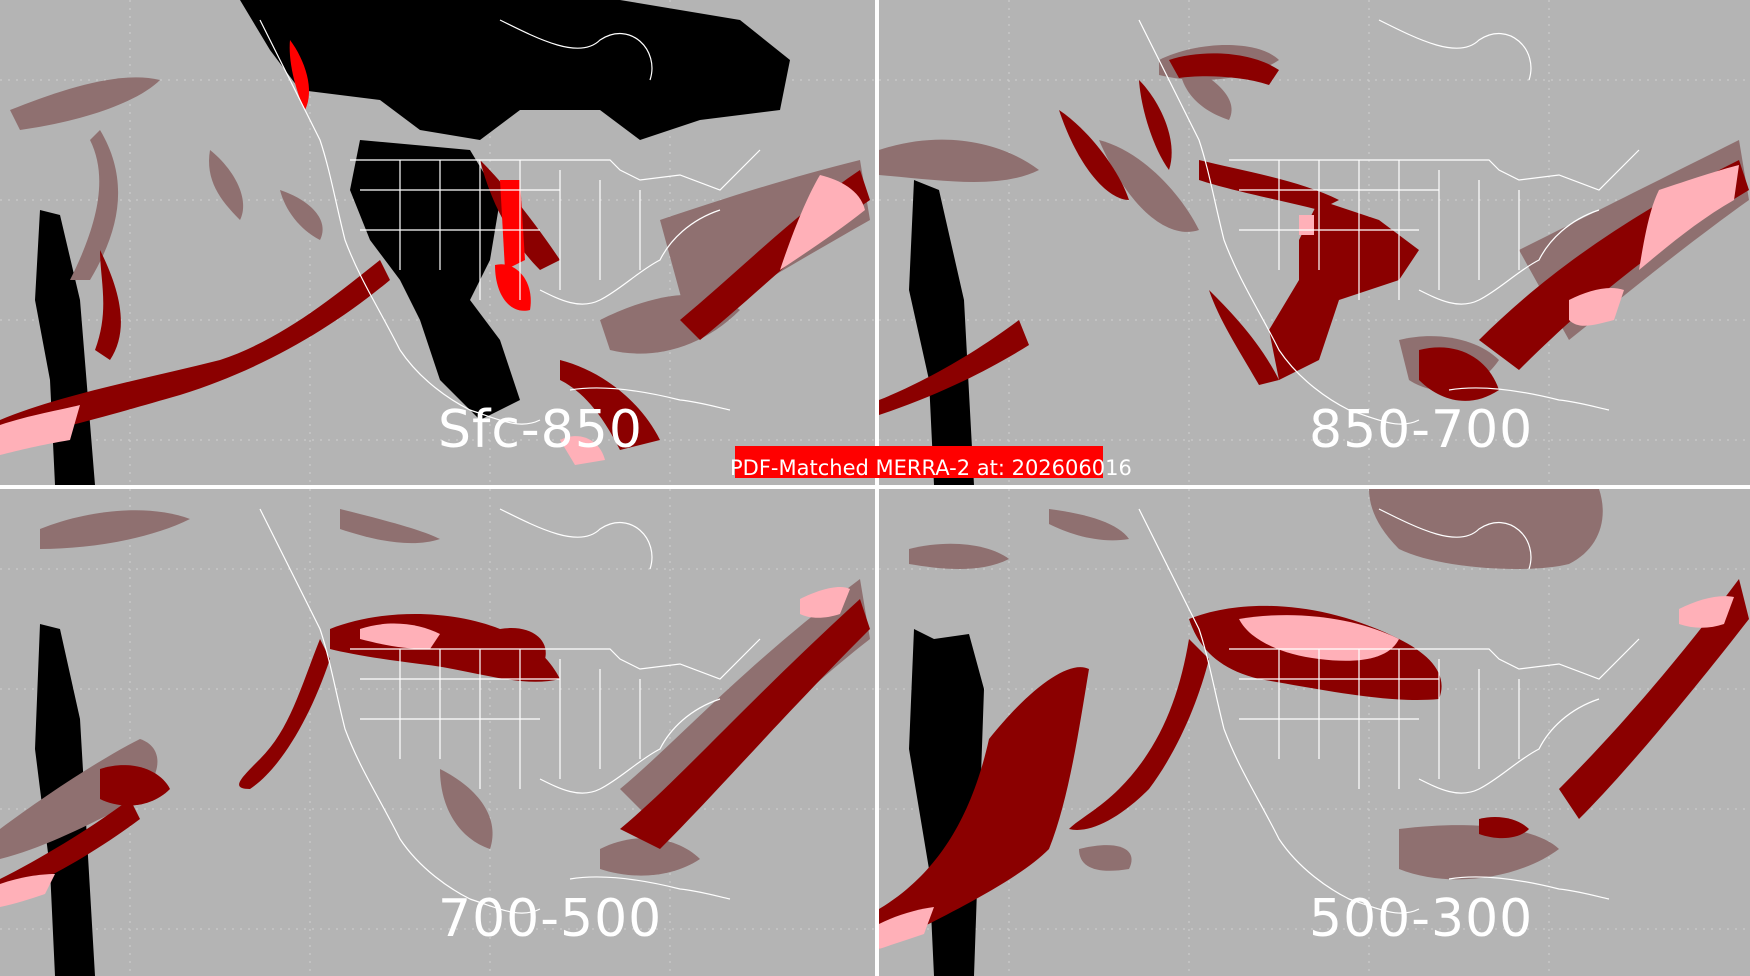  I want to click on title-banner, so click(919, 462).